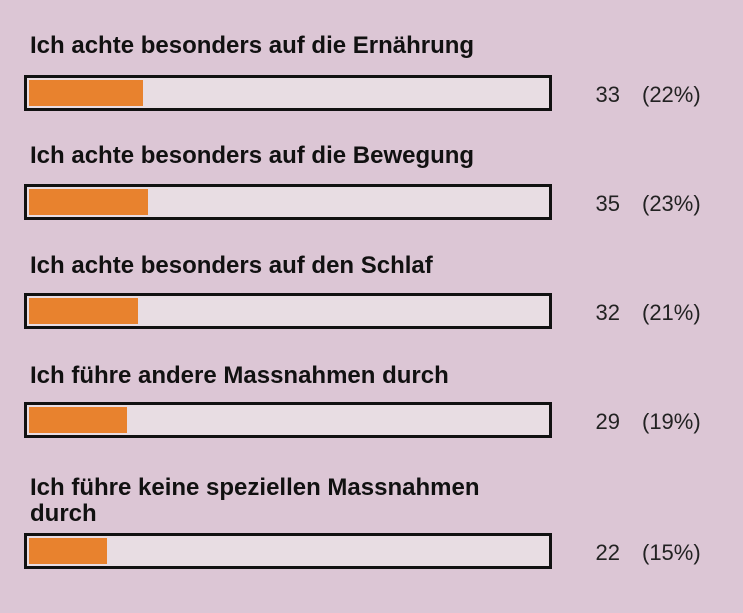  I want to click on bar-value-label: 29, so click(607, 421).